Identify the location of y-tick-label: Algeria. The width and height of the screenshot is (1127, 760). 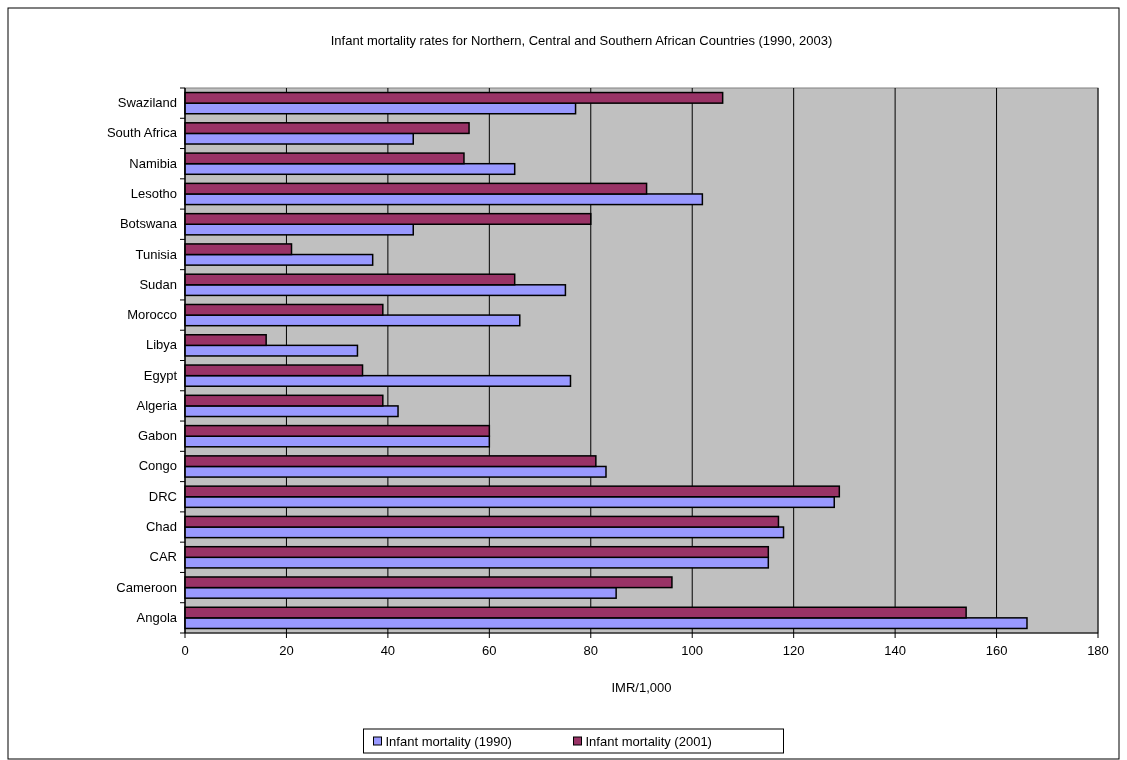
(157, 405).